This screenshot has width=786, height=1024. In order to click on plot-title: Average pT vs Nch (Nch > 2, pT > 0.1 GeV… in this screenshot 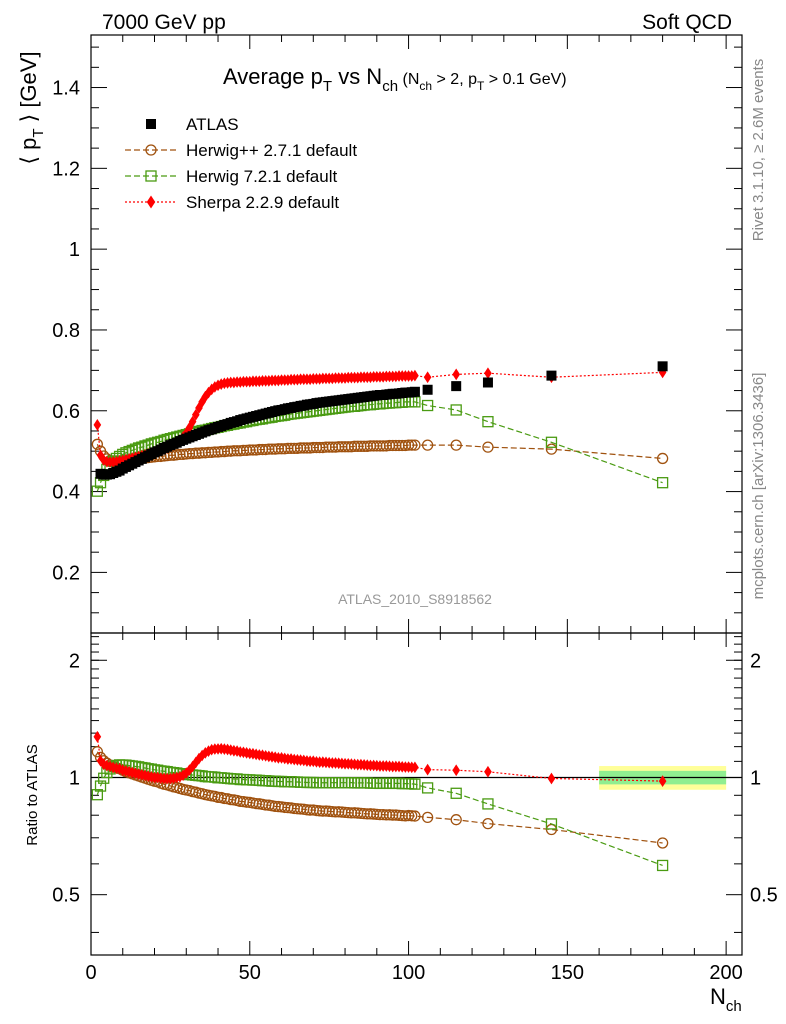, I will do `click(395, 79)`.